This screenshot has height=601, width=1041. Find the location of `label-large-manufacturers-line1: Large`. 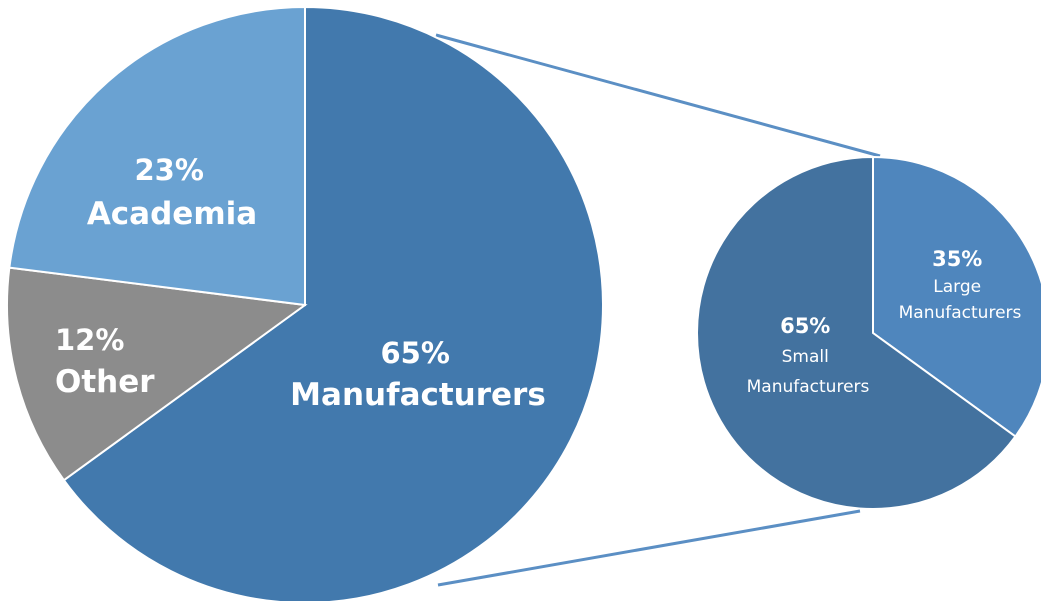

label-large-manufacturers-line1: Large is located at coordinates (957, 287).